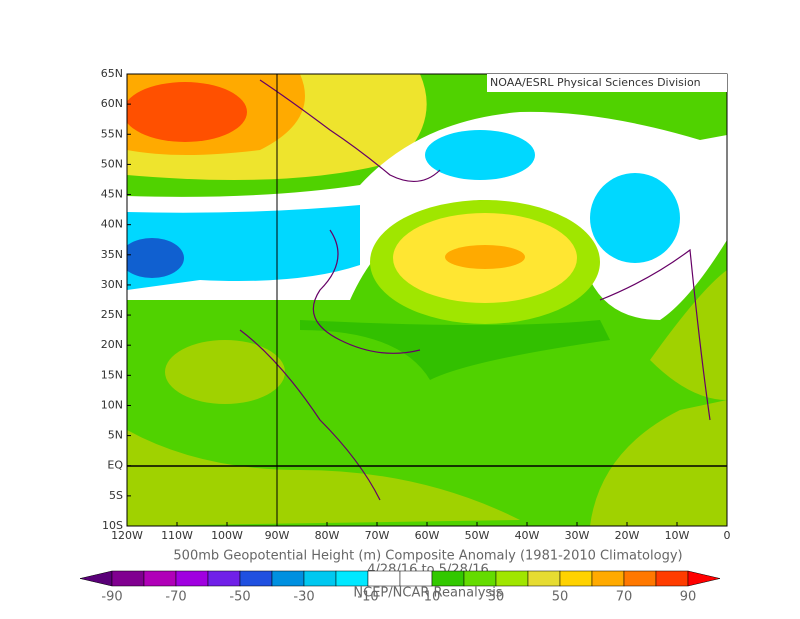 This screenshot has width=800, height=619. Describe the element at coordinates (496, 597) in the screenshot. I see `colorbar-label: 30` at that location.